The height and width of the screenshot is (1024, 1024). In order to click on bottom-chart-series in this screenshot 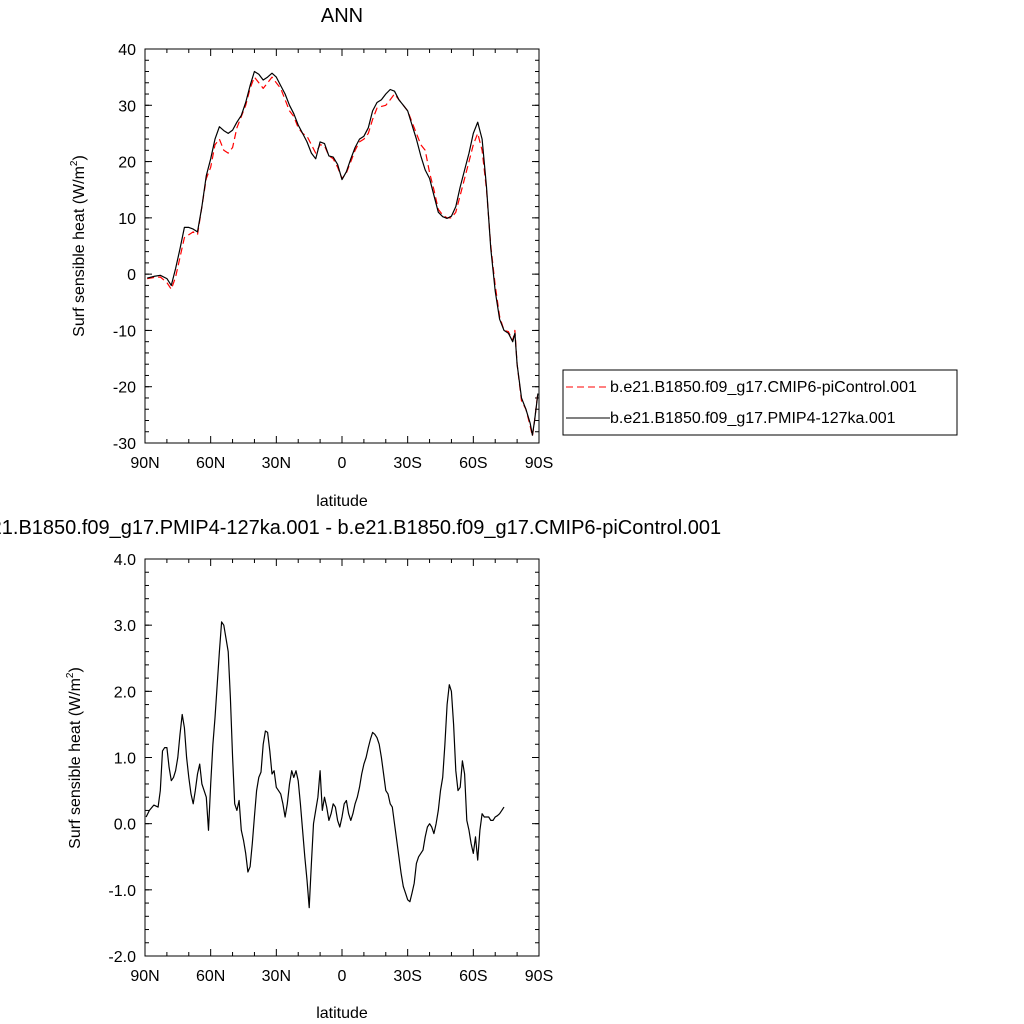, I will do `click(325, 765)`.